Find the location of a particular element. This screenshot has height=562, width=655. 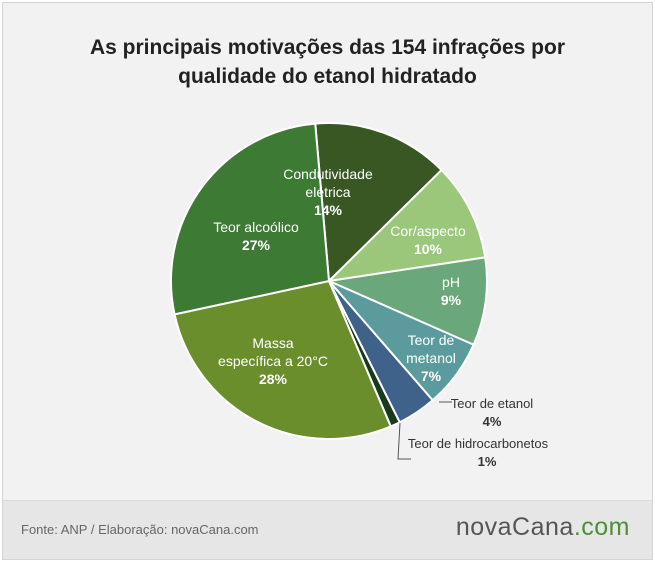

slice-label-6-line-0: Massa is located at coordinates (272, 343).